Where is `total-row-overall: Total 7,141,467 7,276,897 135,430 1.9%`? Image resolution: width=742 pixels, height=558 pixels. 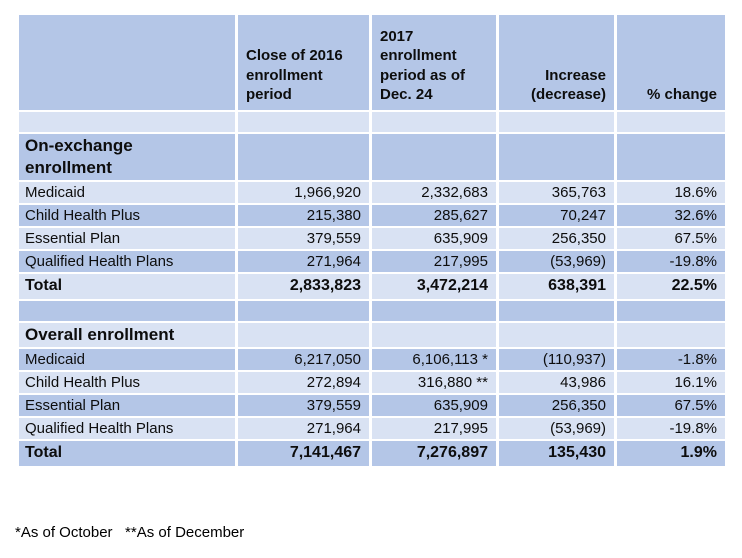 total-row-overall: Total 7,141,467 7,276,897 135,430 1.9% is located at coordinates (372, 454).